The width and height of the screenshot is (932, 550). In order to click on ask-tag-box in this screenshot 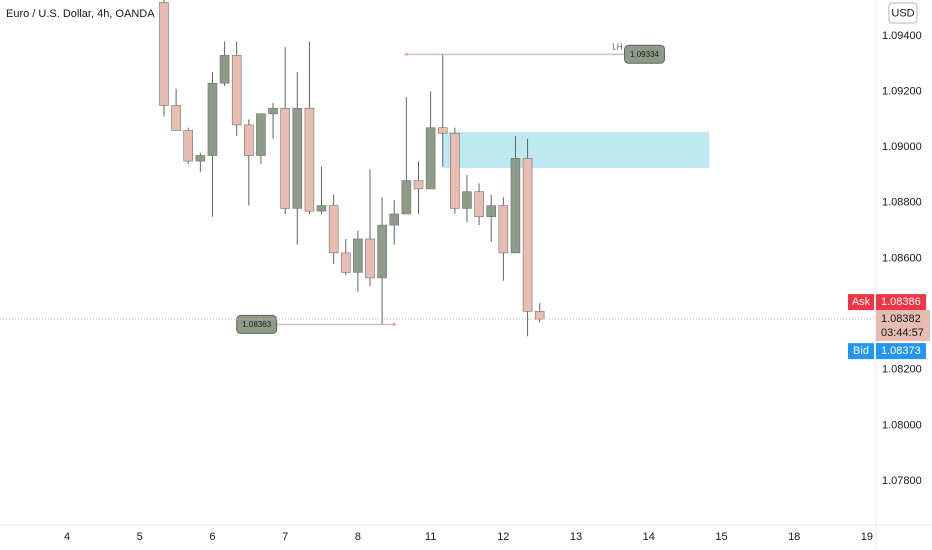, I will do `click(861, 302)`.